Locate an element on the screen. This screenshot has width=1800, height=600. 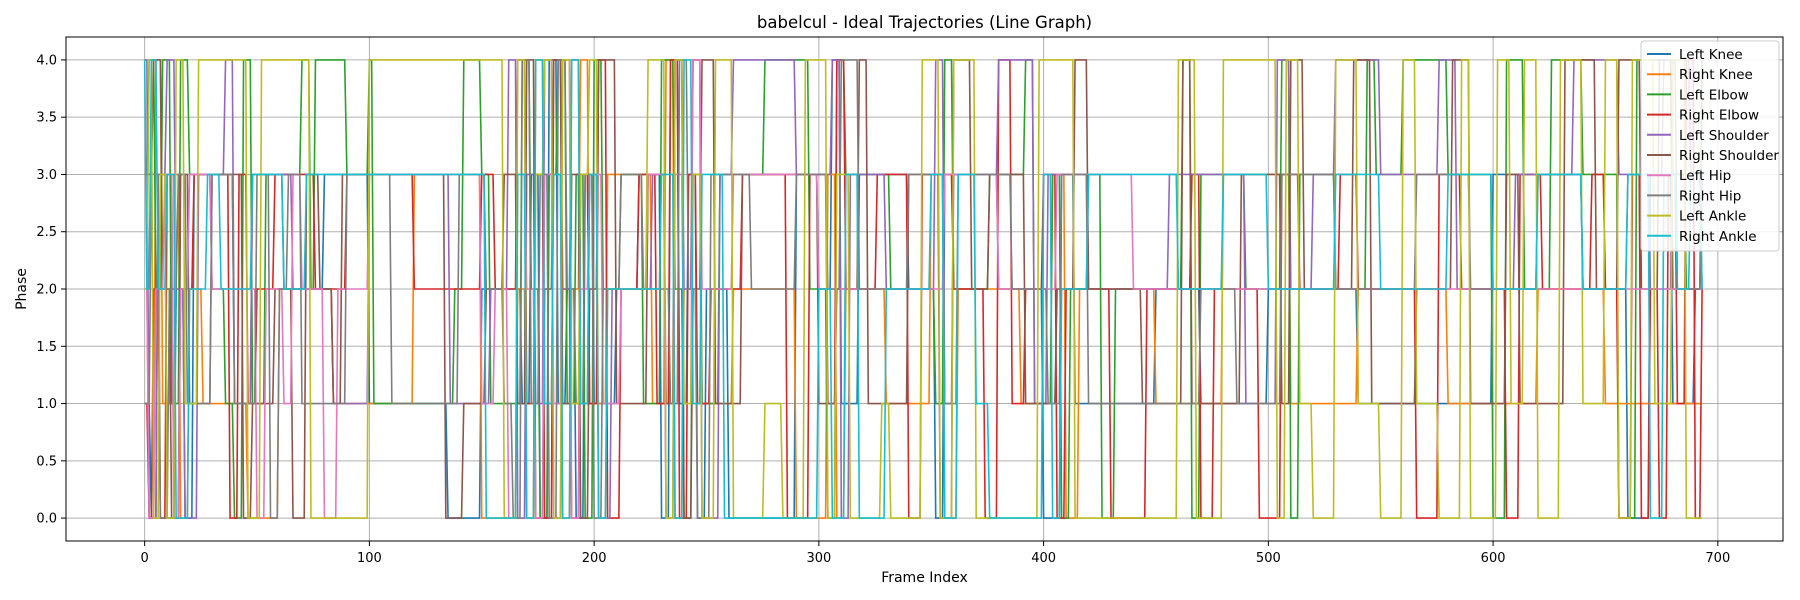
legend-label: Left Shoulder is located at coordinates (1724, 136).